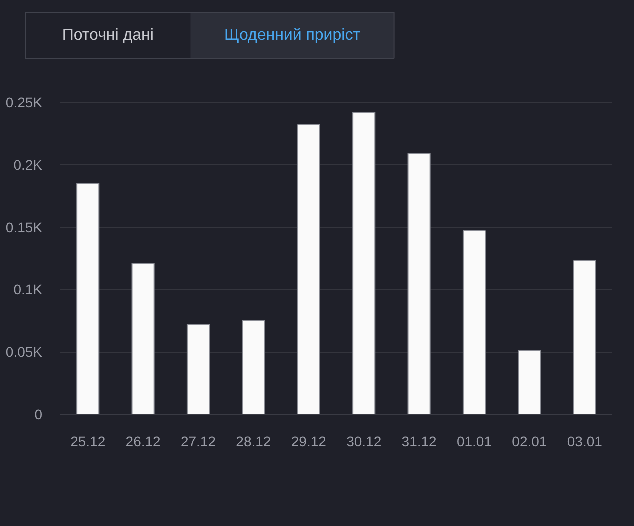  Describe the element at coordinates (364, 442) in the screenshot. I see `x-tick-label: 30.12` at that location.